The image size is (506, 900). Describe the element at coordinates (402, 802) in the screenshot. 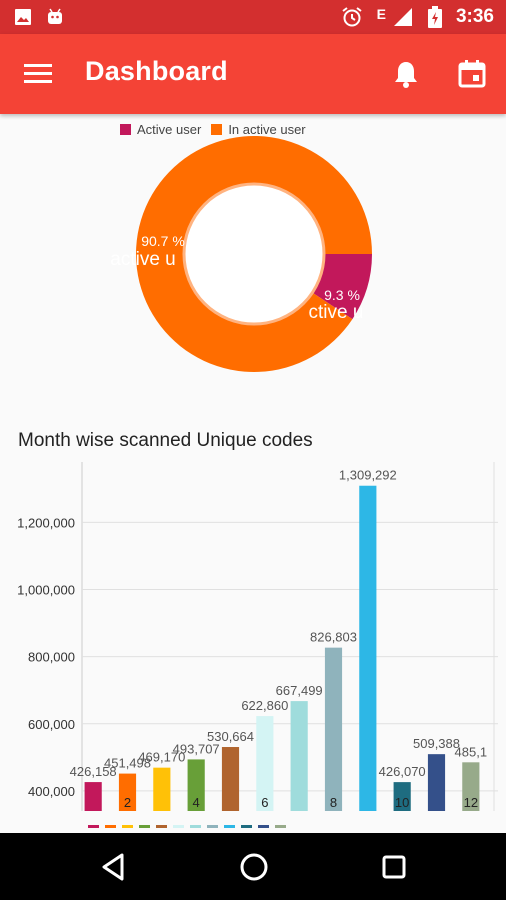

I see `bar-index-label: 10` at that location.